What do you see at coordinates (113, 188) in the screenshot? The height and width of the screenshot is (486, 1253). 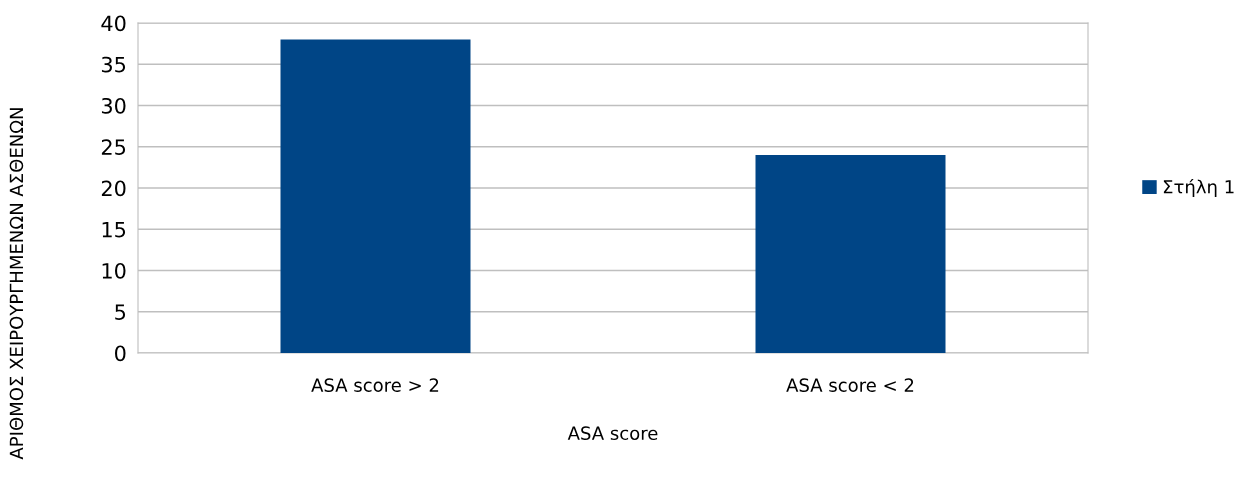 I see `y-tick-label: 20` at bounding box center [113, 188].